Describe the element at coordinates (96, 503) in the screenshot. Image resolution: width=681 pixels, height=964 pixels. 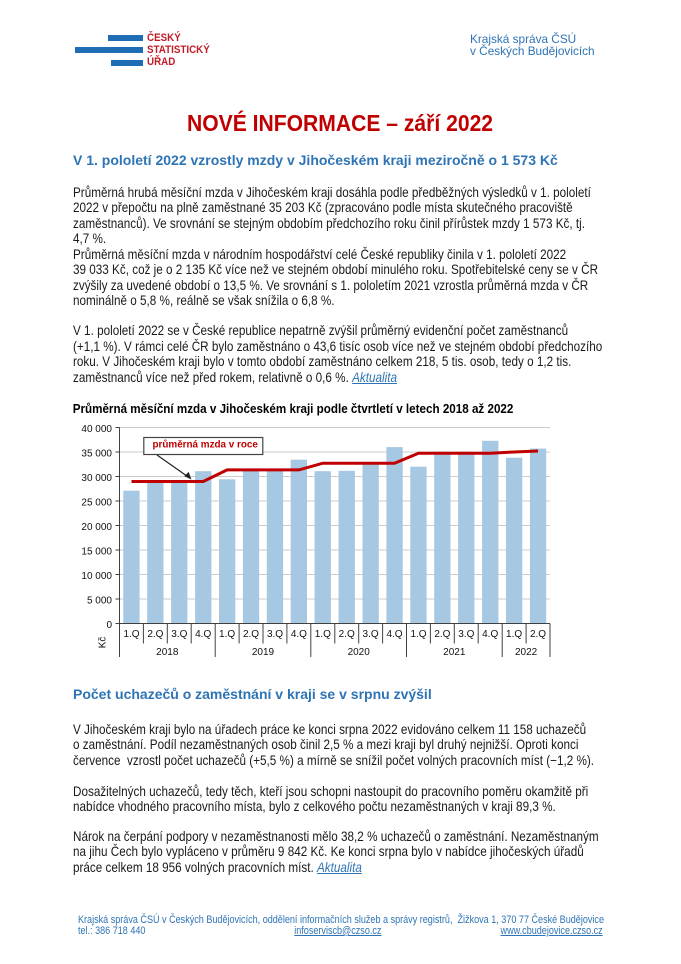
I see `svg-text: 25 000` at that location.